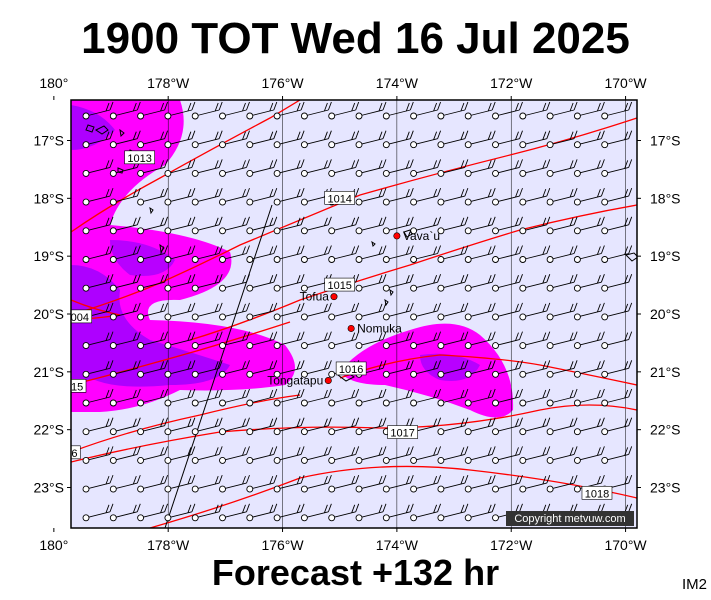  I want to click on image-tag: IM2, so click(694, 584).